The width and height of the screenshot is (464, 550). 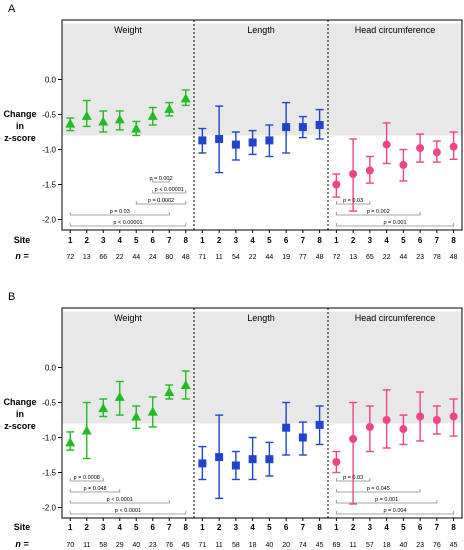 I want to click on p-value-label: p < 0.00001, so click(x=169, y=190).